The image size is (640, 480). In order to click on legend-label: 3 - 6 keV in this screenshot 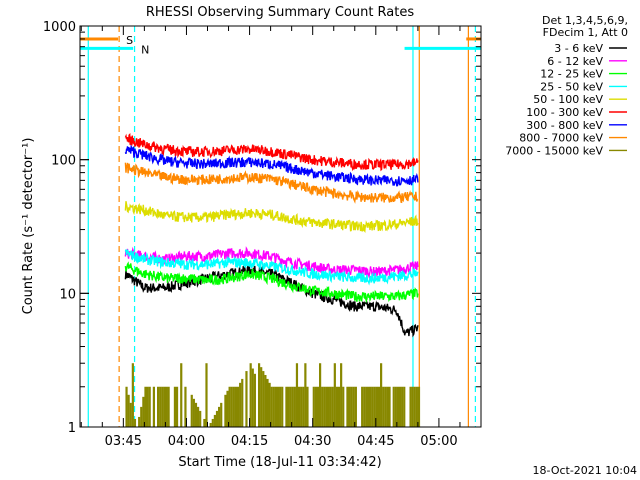, I will do `click(578, 48)`.